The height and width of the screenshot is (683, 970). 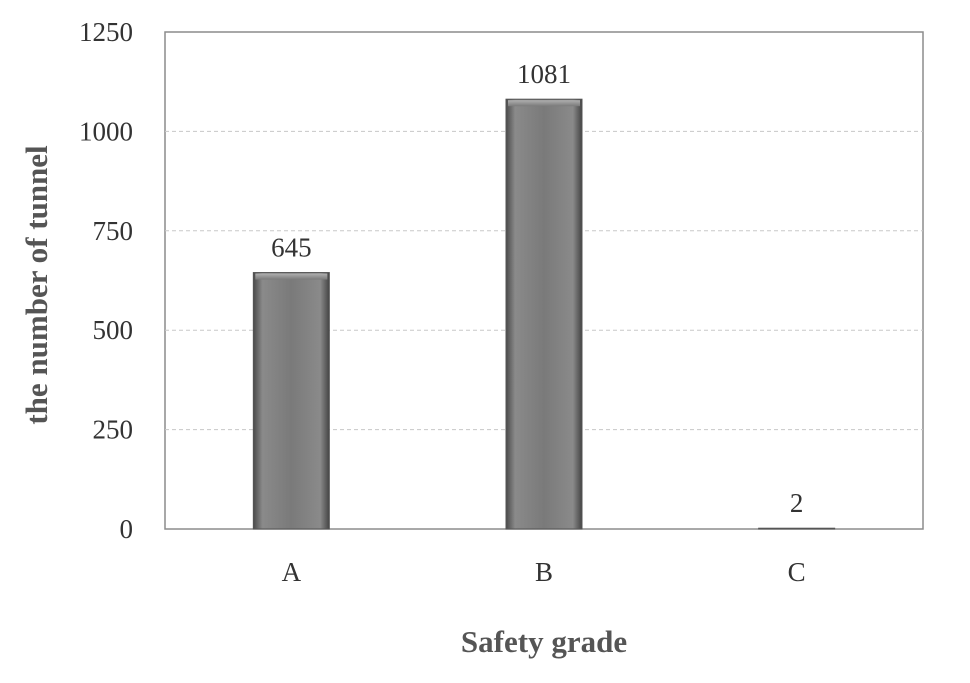 What do you see at coordinates (36, 285) in the screenshot?
I see `y-axis-title: the number of tunnel` at bounding box center [36, 285].